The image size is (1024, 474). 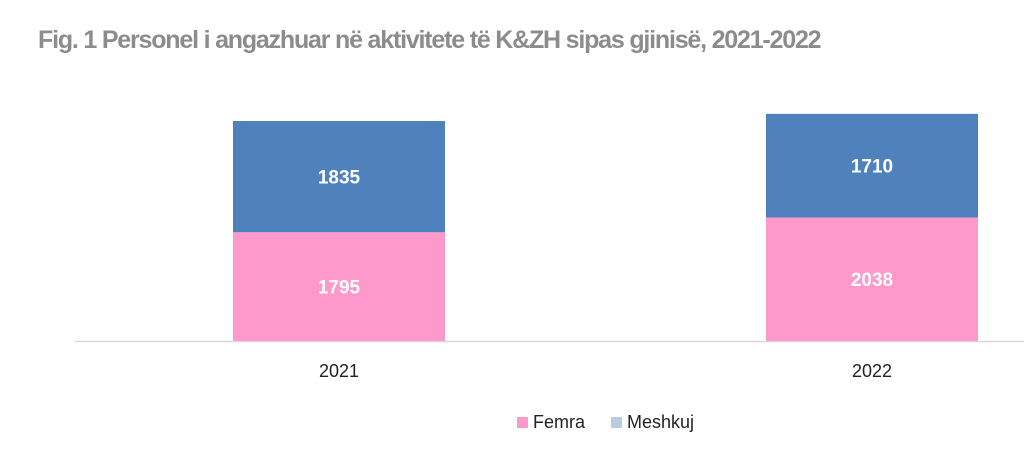 What do you see at coordinates (559, 422) in the screenshot?
I see `legend-label-femra: Femra` at bounding box center [559, 422].